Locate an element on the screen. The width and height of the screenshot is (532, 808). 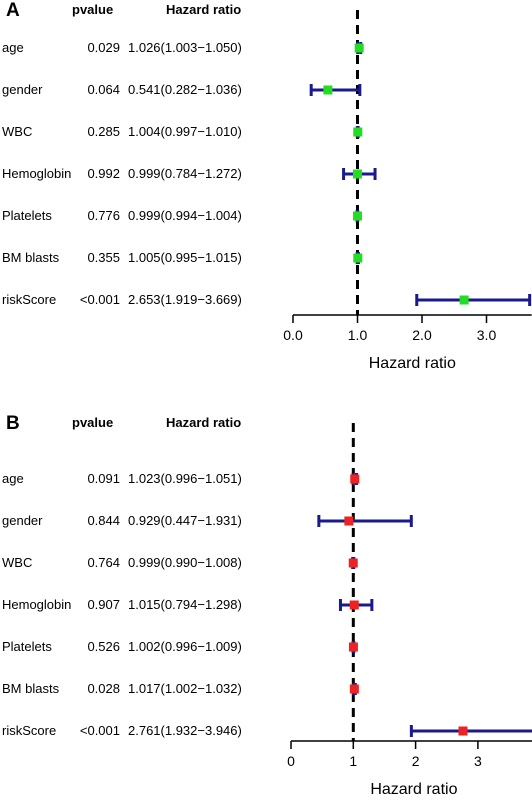
table-row: age 0.029 1.026(1.003−1.050) is located at coordinates (150, 50).